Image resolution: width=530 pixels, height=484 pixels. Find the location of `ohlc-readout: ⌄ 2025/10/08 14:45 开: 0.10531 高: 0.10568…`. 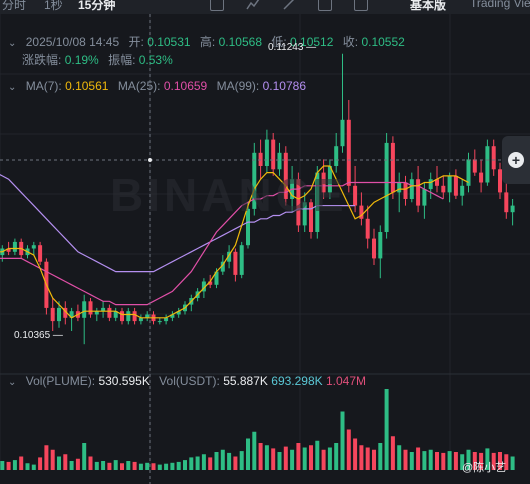

ohlc-readout: ⌄ 2025/10/08 14:45 开: 0.10531 高: 0.10568… is located at coordinates (206, 42).